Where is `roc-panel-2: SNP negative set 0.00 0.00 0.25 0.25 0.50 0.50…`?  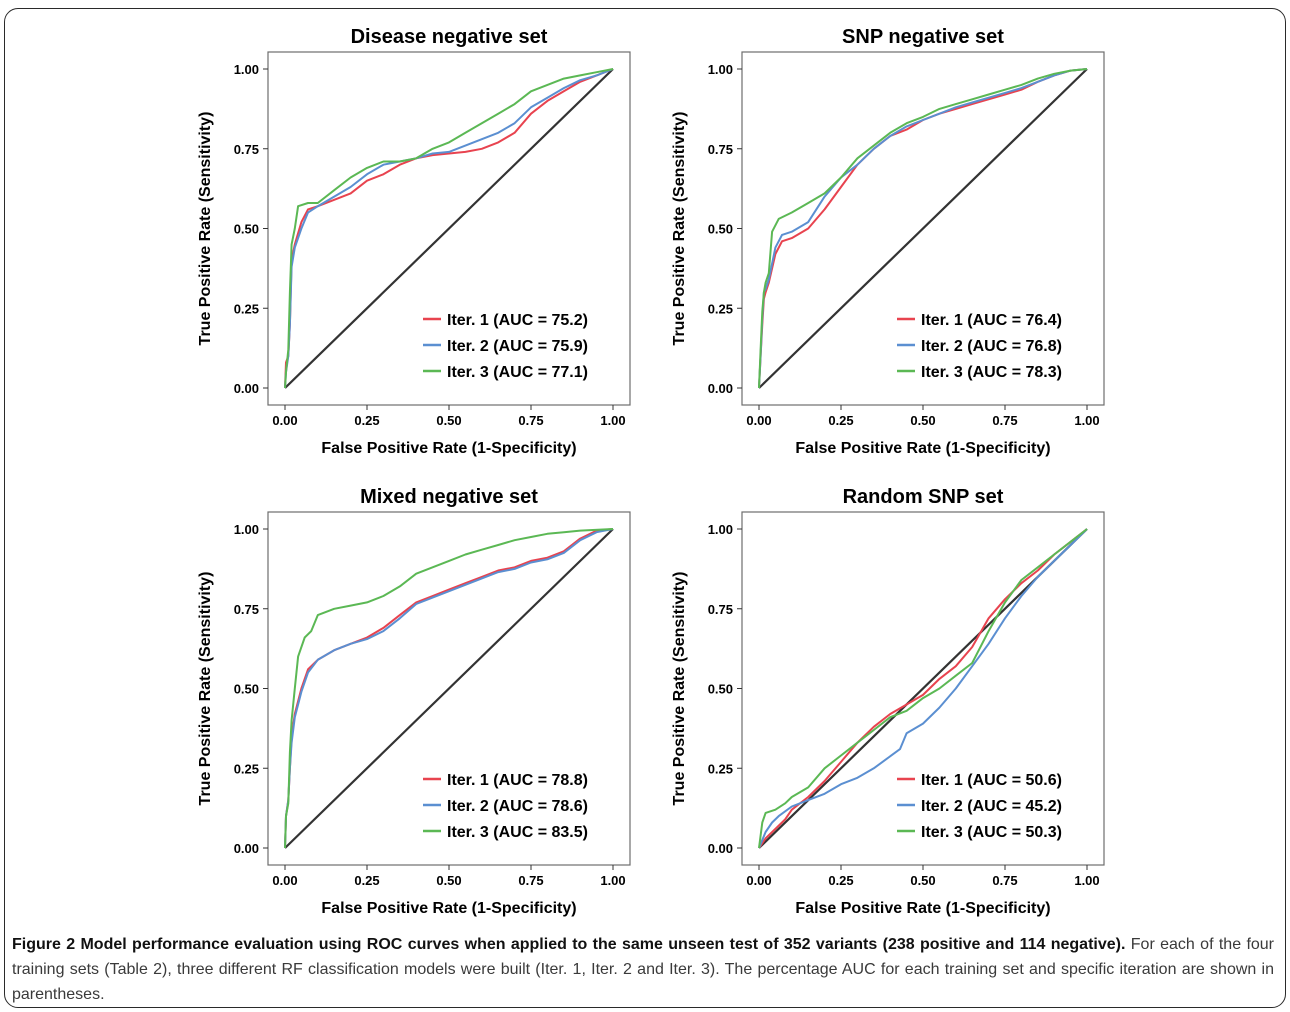
roc-panel-2: SNP negative set 0.00 0.00 0.25 0.25 0.50 0.50… is located at coordinates (888, 241).